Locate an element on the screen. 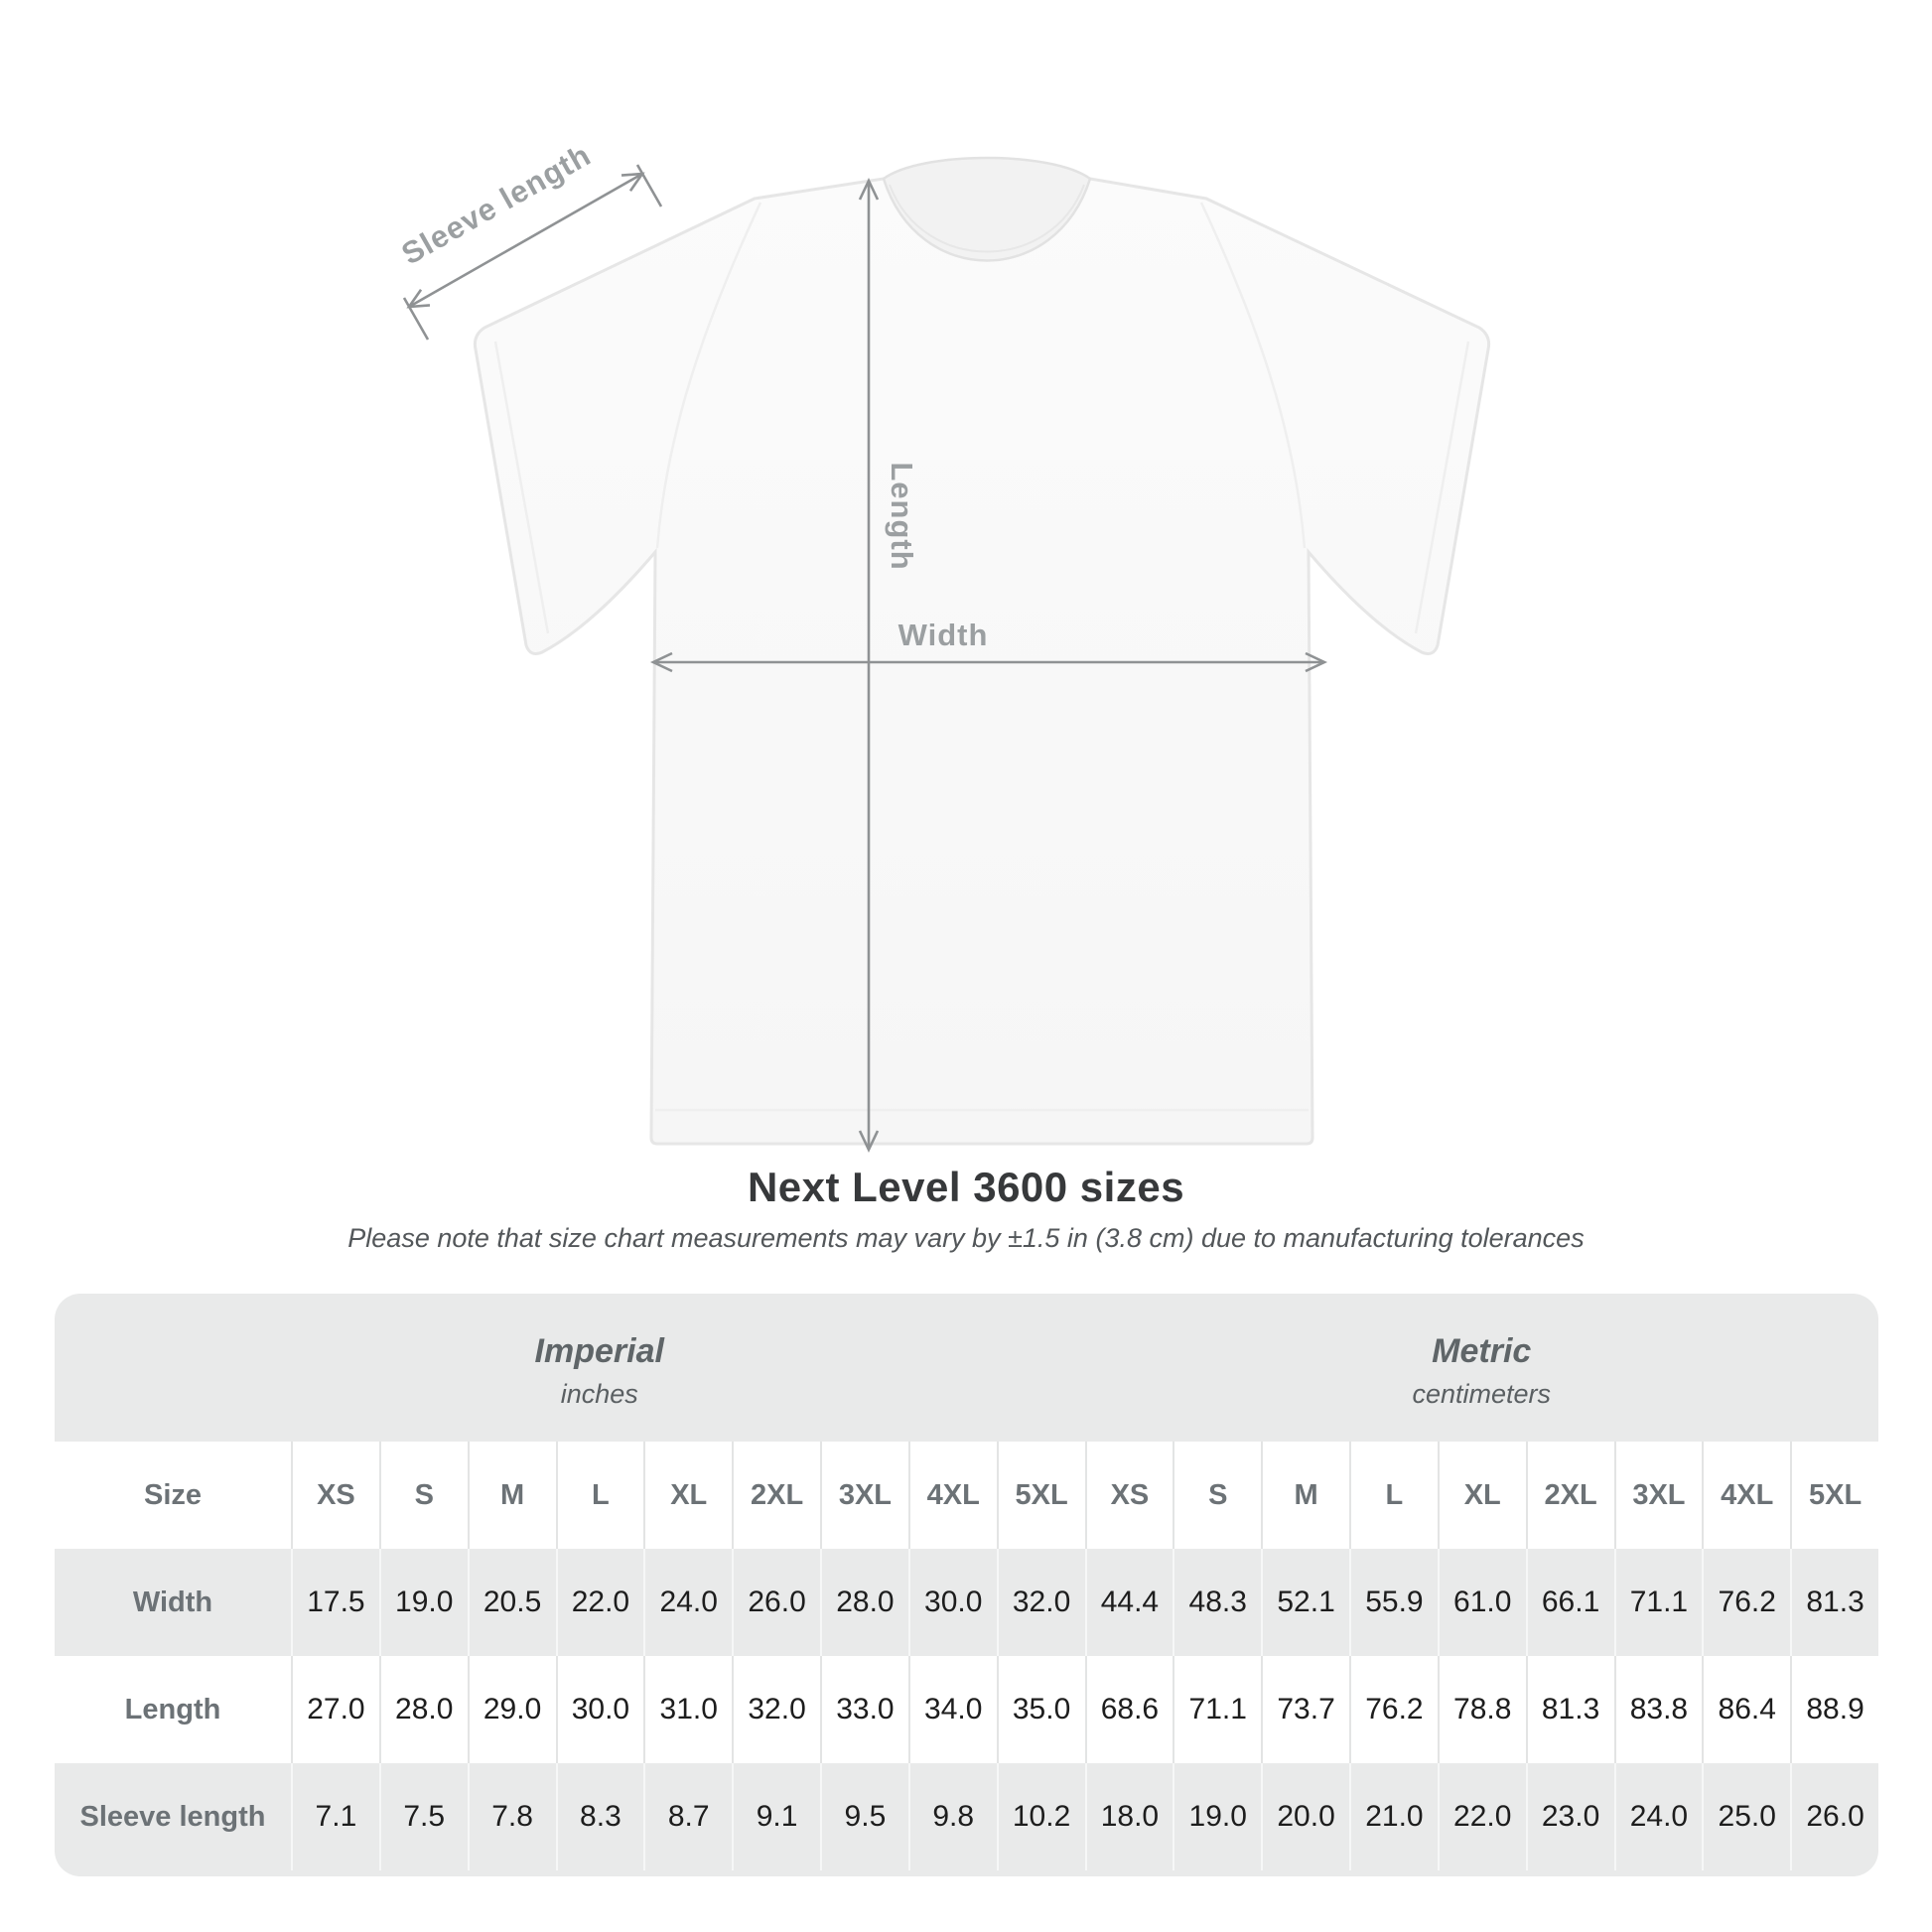 Image resolution: width=1932 pixels, height=1932 pixels. width-value-cell: 48.3 is located at coordinates (1217, 1602).